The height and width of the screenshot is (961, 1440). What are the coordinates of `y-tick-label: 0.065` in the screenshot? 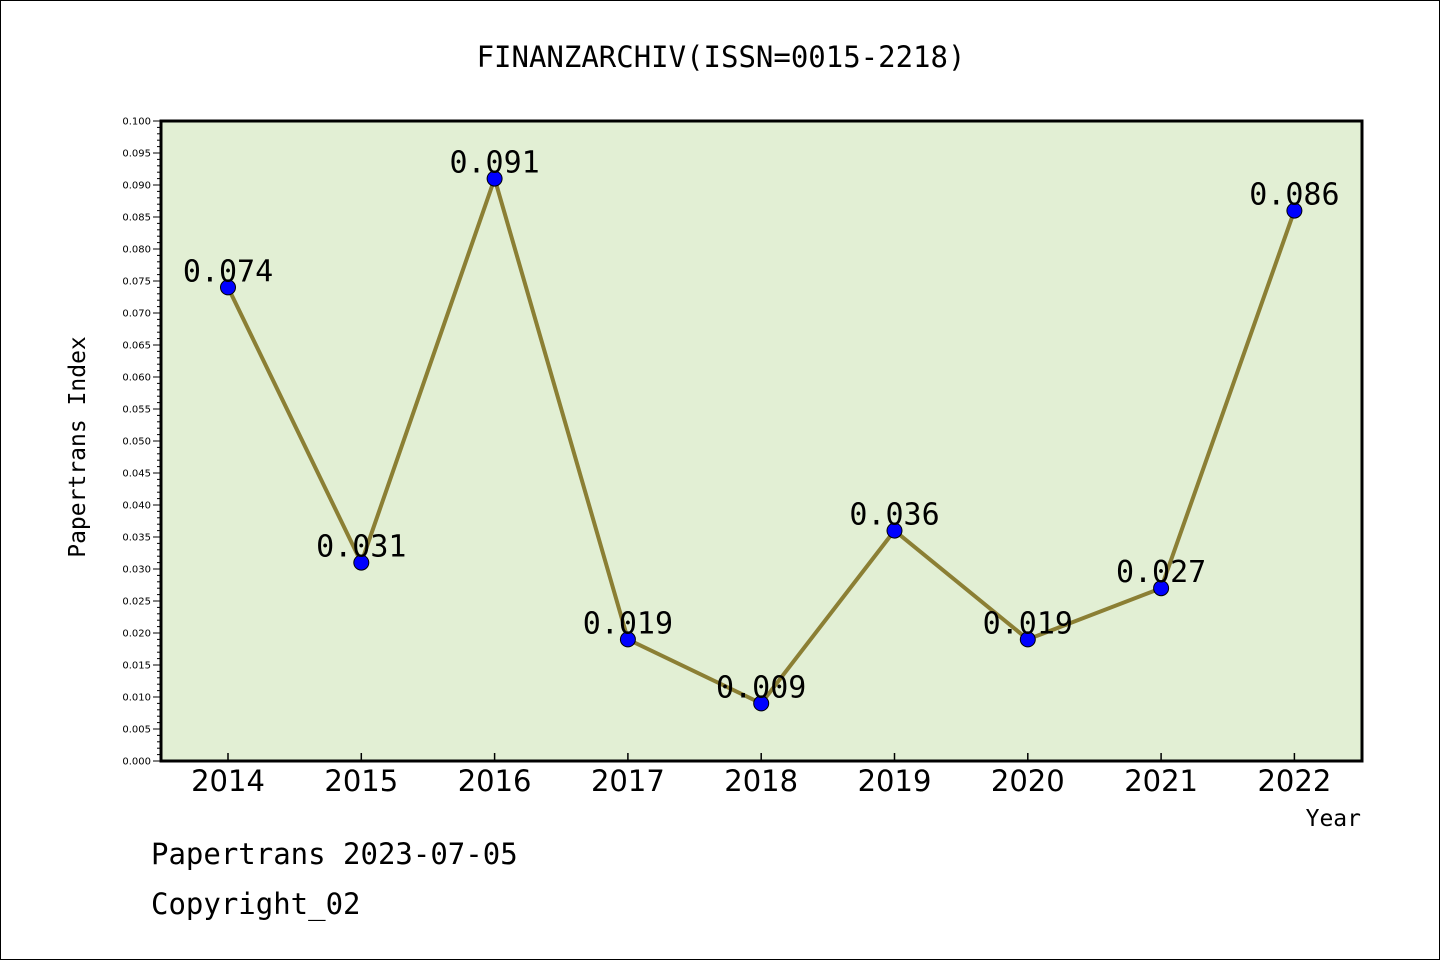 It's located at (136, 346).